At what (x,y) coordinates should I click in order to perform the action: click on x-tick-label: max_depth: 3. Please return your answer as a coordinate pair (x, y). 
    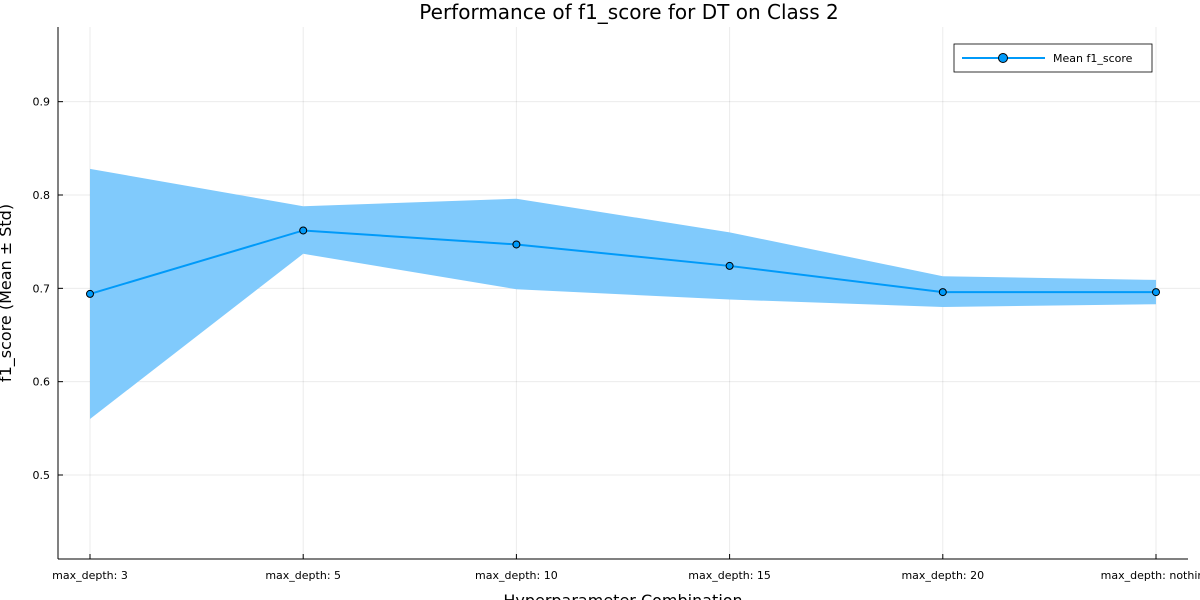
    Looking at the image, I should click on (90, 575).